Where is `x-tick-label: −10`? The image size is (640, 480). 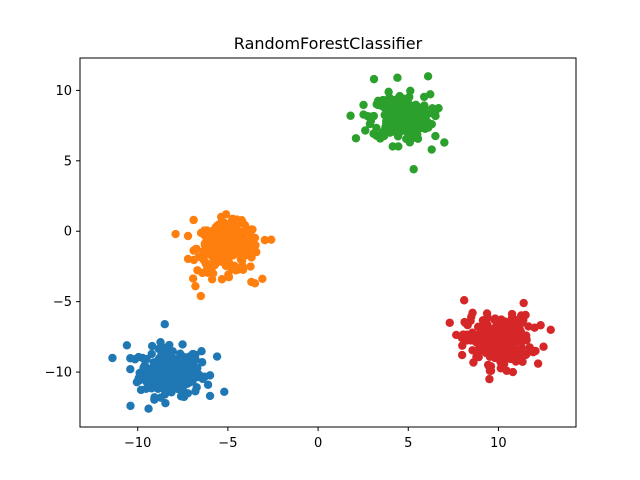 x-tick-label: −10 is located at coordinates (137, 443).